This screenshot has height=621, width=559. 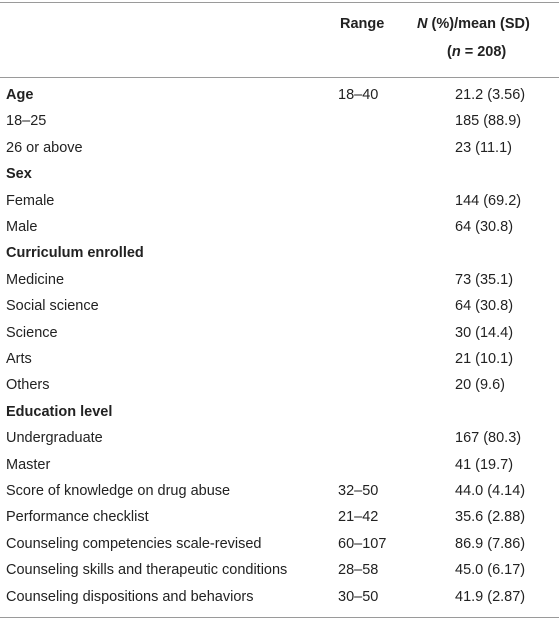 I want to click on value-subheader: (n = 208), so click(x=476, y=52).